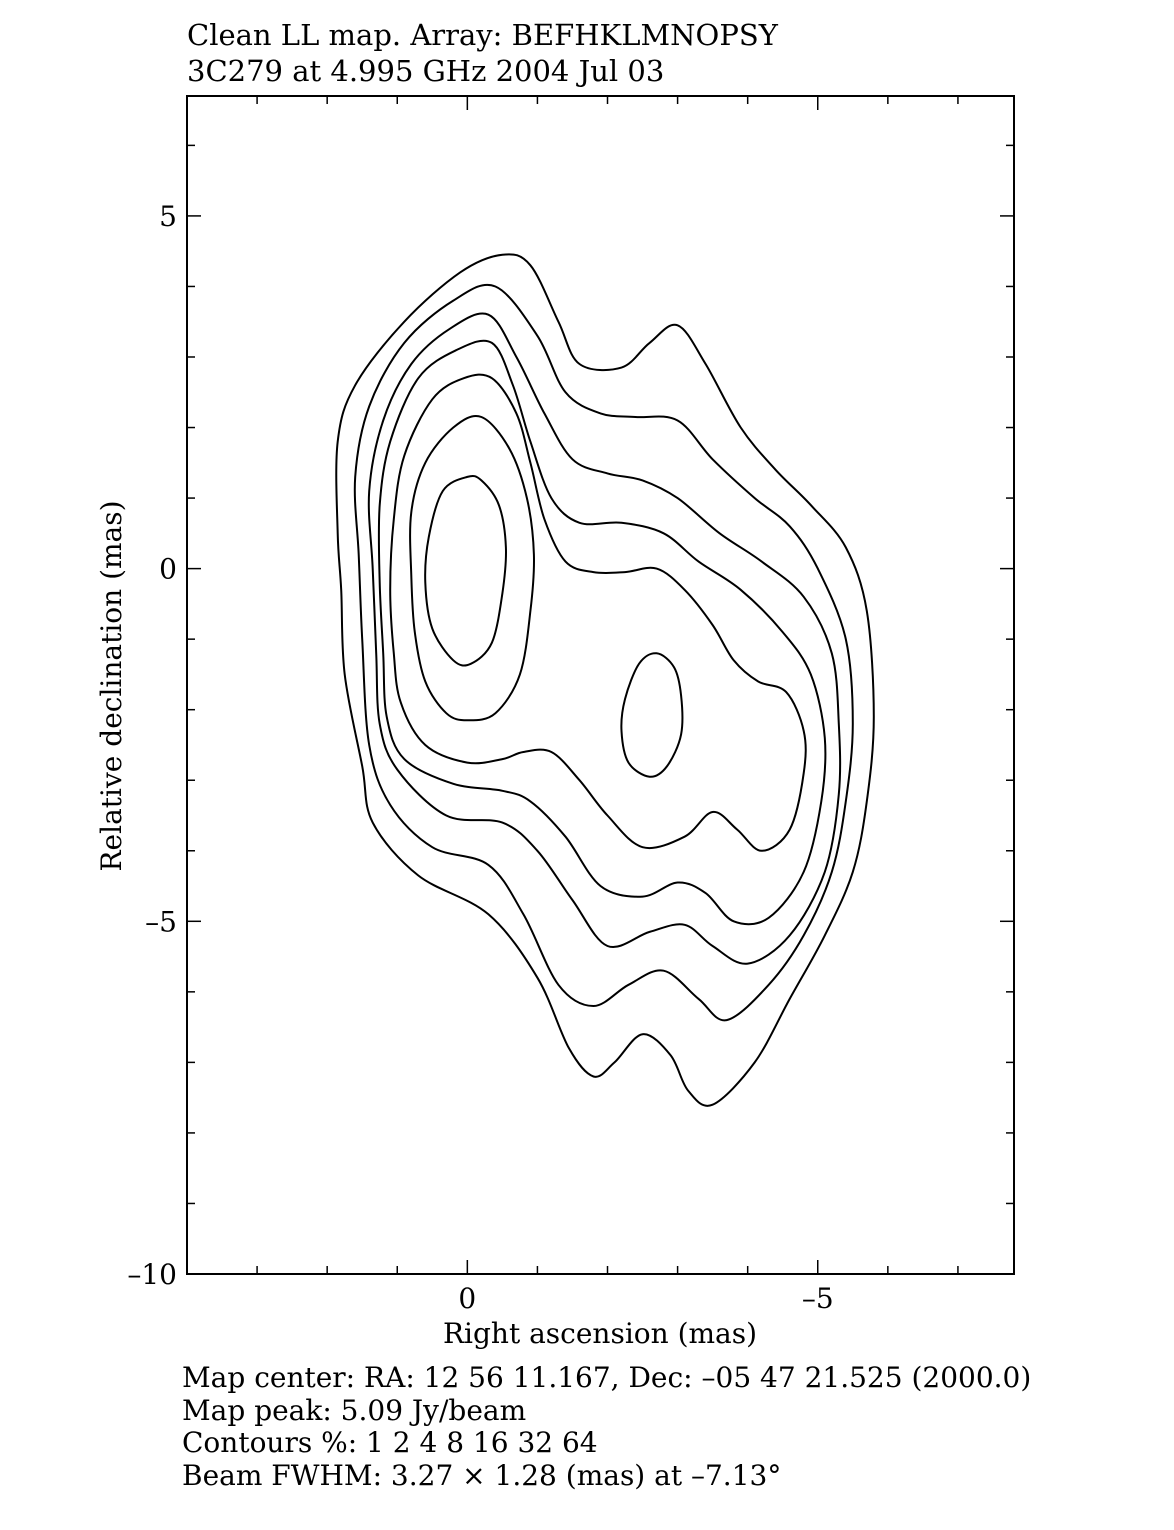 This screenshot has width=1174, height=1530. What do you see at coordinates (168, 569) in the screenshot?
I see `y-tick-label: 0` at bounding box center [168, 569].